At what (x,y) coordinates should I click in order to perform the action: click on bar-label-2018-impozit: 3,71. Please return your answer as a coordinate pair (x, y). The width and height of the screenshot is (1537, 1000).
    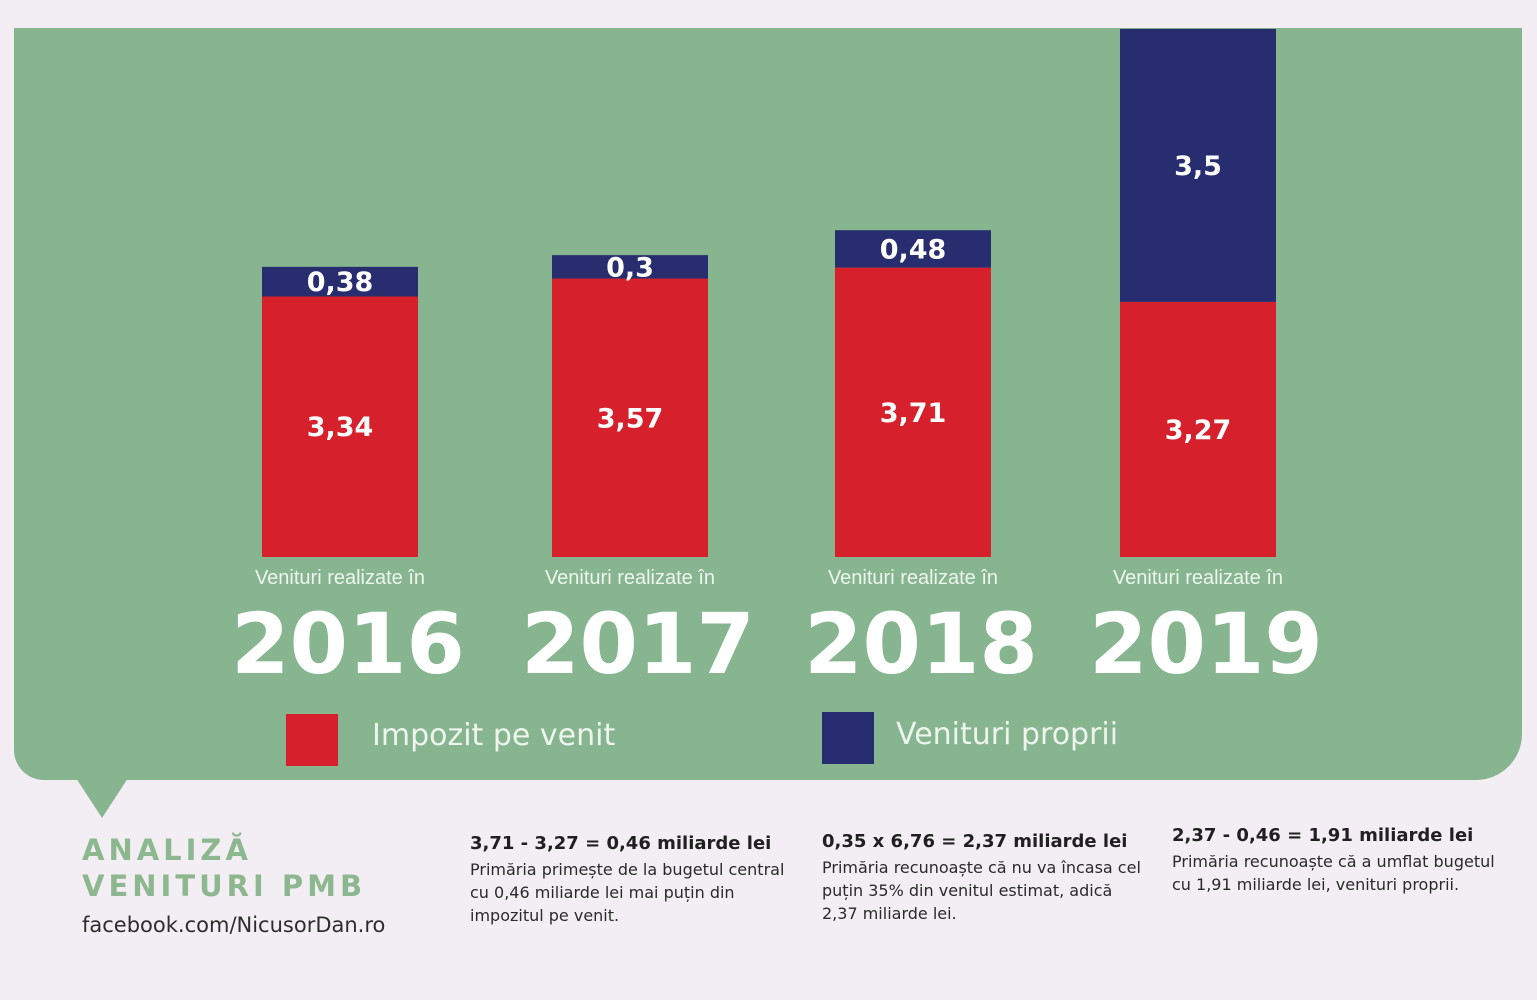
    Looking at the image, I should click on (913, 413).